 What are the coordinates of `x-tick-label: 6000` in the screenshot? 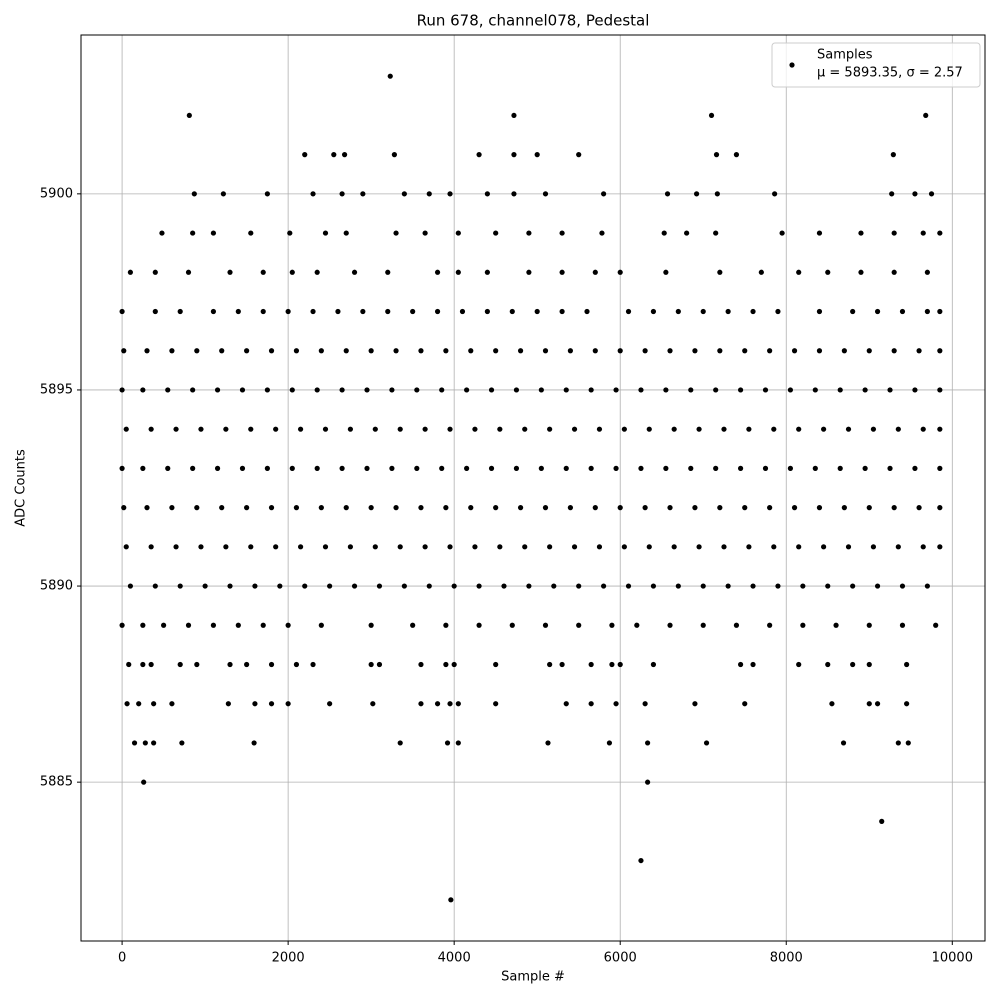 It's located at (620, 958).